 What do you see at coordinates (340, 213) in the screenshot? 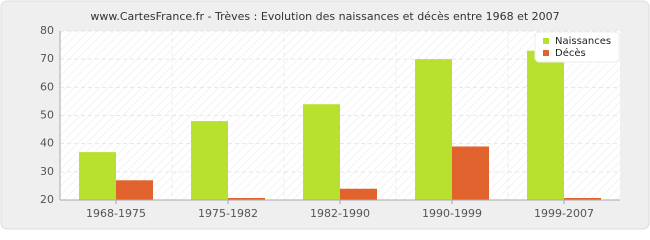
I see `x-tick-label: 1982-1990` at bounding box center [340, 213].